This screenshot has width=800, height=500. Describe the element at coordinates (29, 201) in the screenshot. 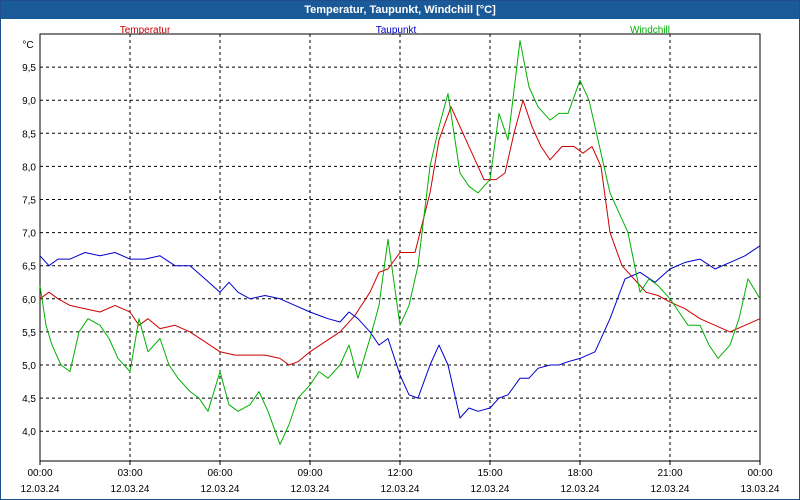

I see `y-tick-label: 7,5` at that location.